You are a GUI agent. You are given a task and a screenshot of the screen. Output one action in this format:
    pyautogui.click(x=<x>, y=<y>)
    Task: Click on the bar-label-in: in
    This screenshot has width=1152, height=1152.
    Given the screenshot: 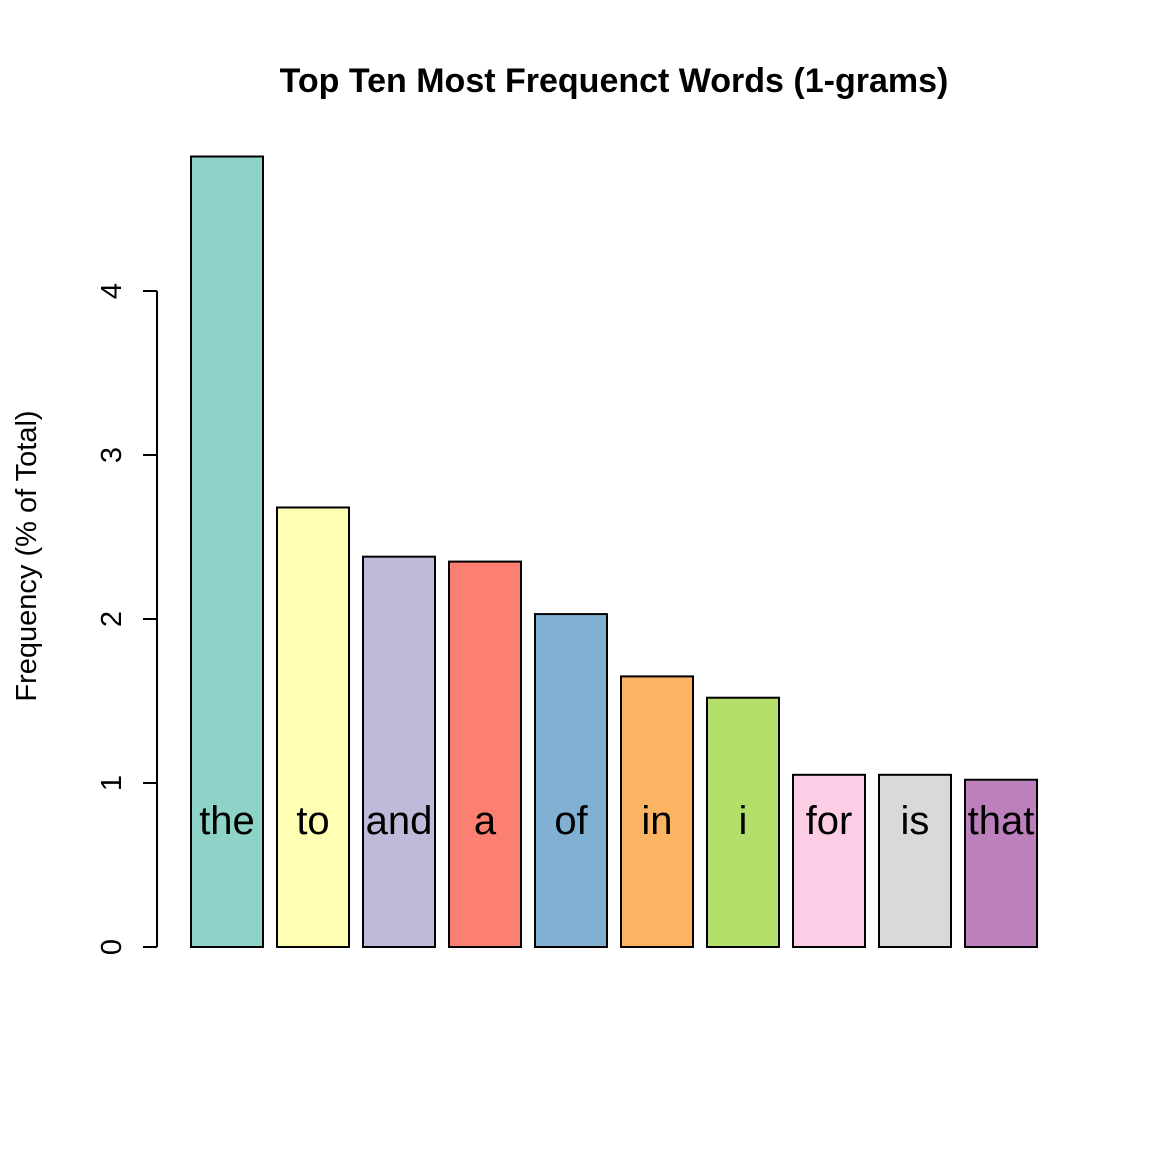 What is the action you would take?
    pyautogui.click(x=656, y=821)
    